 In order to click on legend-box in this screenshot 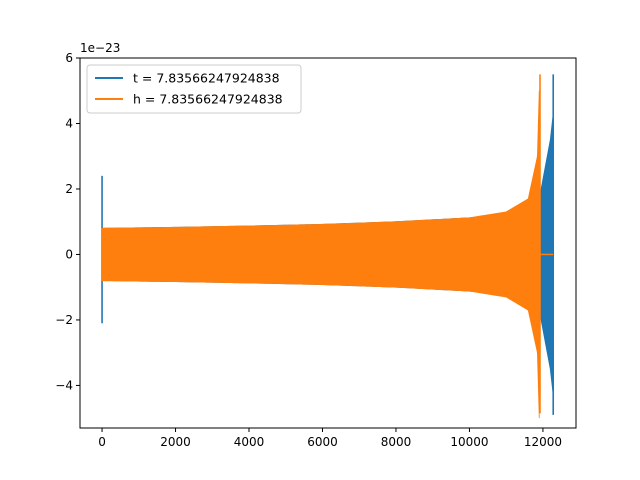, I will do `click(194, 89)`.